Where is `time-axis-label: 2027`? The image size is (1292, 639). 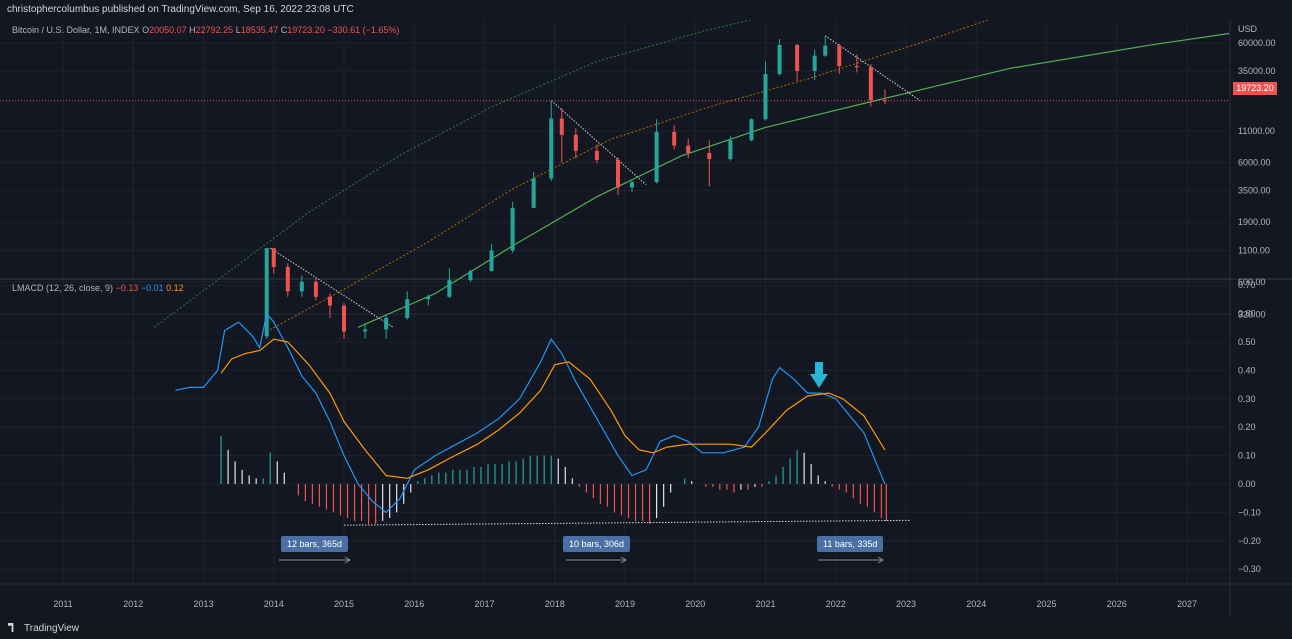 time-axis-label: 2027 is located at coordinates (1187, 604).